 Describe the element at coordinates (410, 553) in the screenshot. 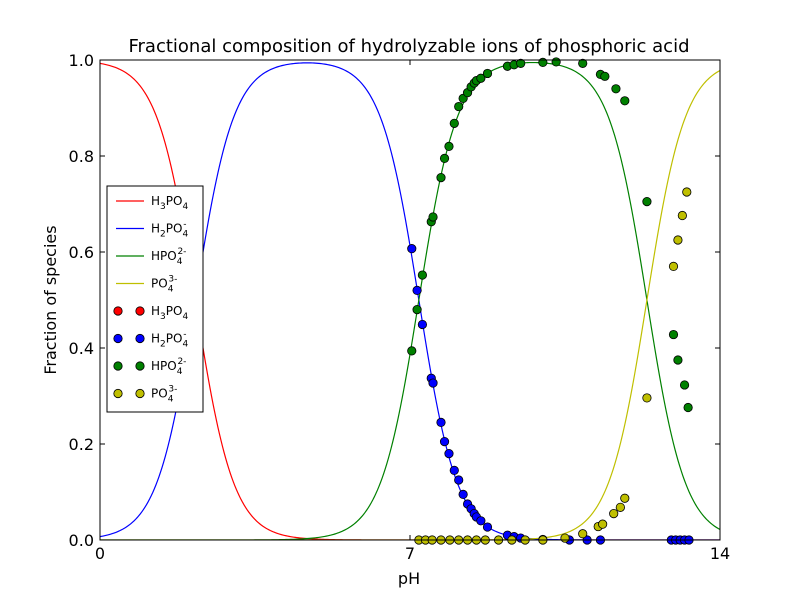

I see `x-tick-label: 7` at that location.